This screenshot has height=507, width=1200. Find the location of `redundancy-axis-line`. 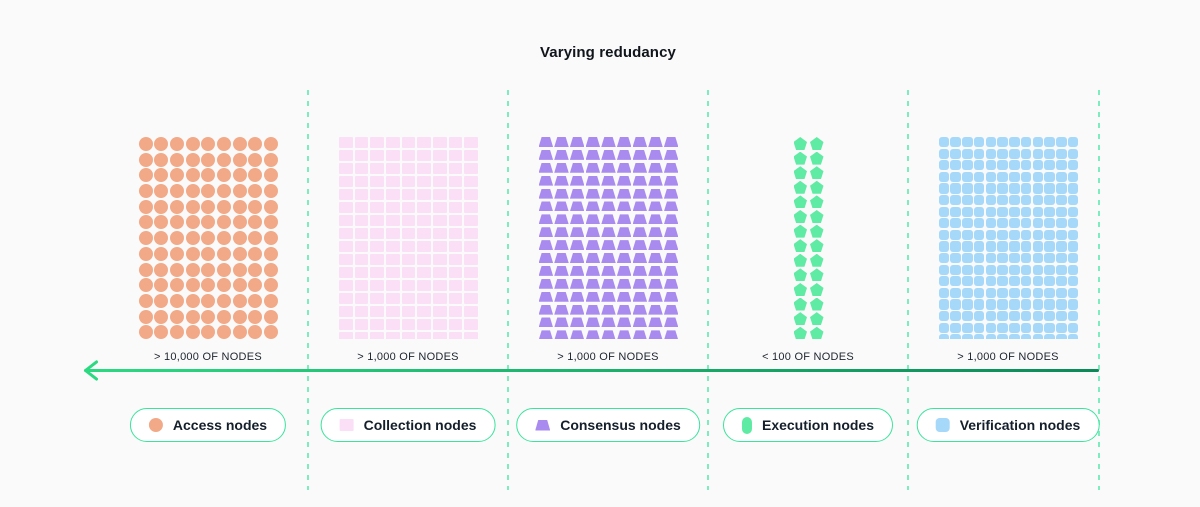

redundancy-axis-line is located at coordinates (593, 370).